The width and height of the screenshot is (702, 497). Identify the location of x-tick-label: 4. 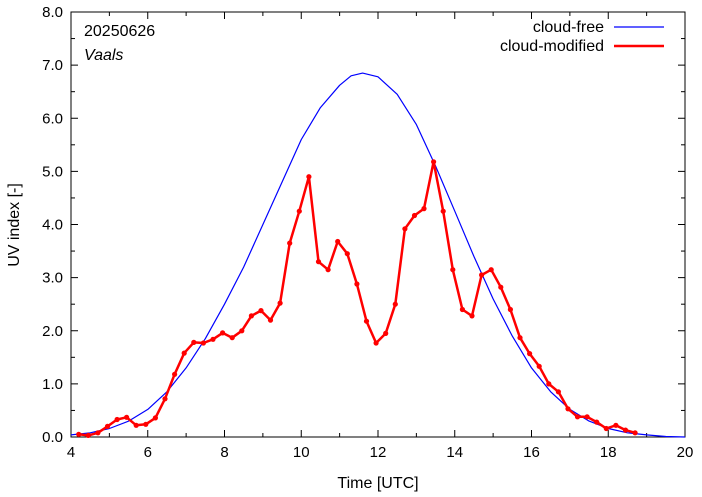
(71, 452).